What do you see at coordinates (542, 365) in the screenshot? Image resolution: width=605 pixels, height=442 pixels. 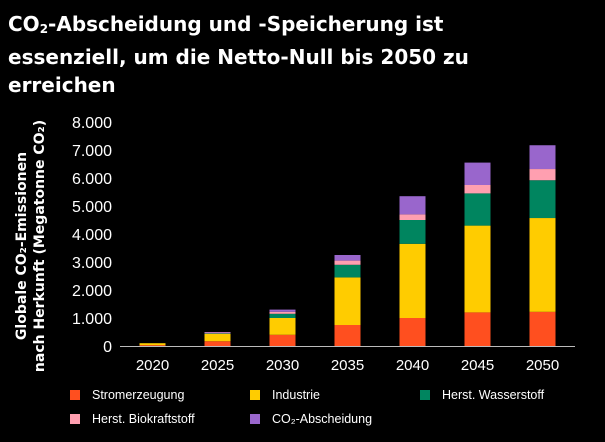 I see `x-tick-label: 2050` at bounding box center [542, 365].